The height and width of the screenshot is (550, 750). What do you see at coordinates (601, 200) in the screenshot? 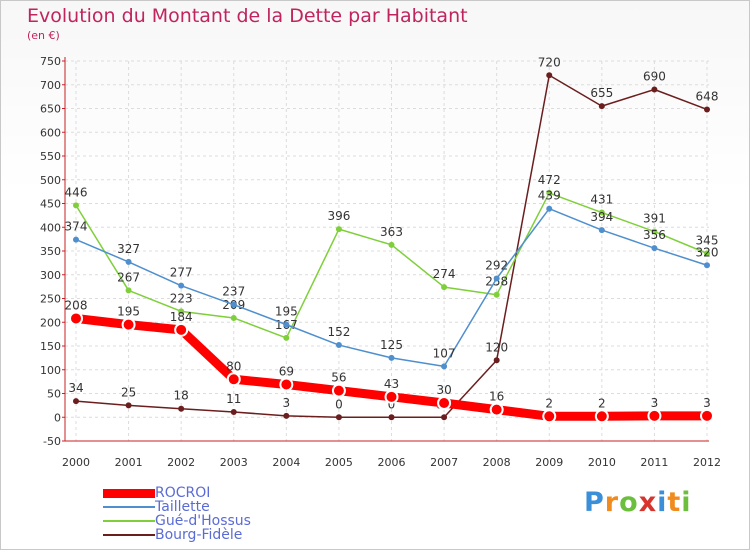
I see `data-label-gu-d-hossus: 431` at bounding box center [601, 200].